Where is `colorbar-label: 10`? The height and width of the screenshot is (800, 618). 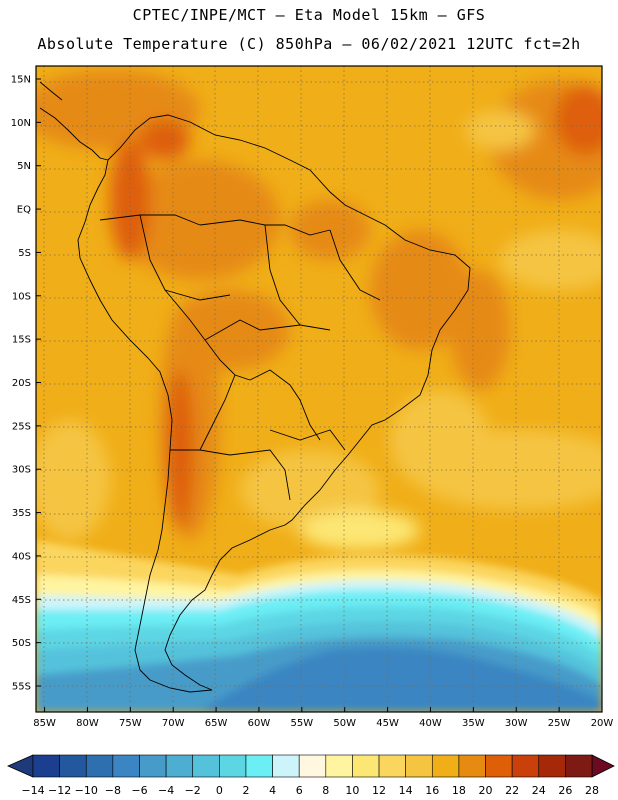
colorbar-label: 10 is located at coordinates (352, 790).